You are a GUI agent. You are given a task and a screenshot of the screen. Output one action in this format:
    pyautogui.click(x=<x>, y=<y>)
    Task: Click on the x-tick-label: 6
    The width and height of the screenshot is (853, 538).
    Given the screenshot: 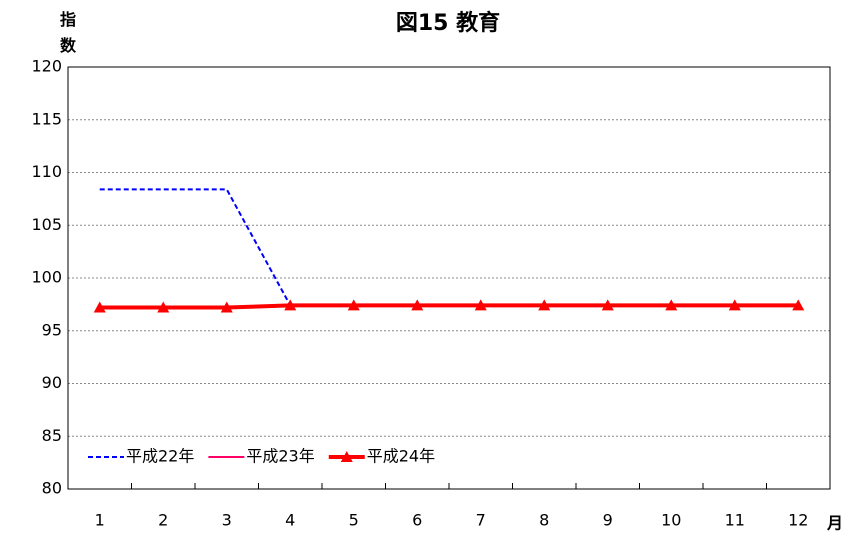 What is the action you would take?
    pyautogui.click(x=417, y=520)
    